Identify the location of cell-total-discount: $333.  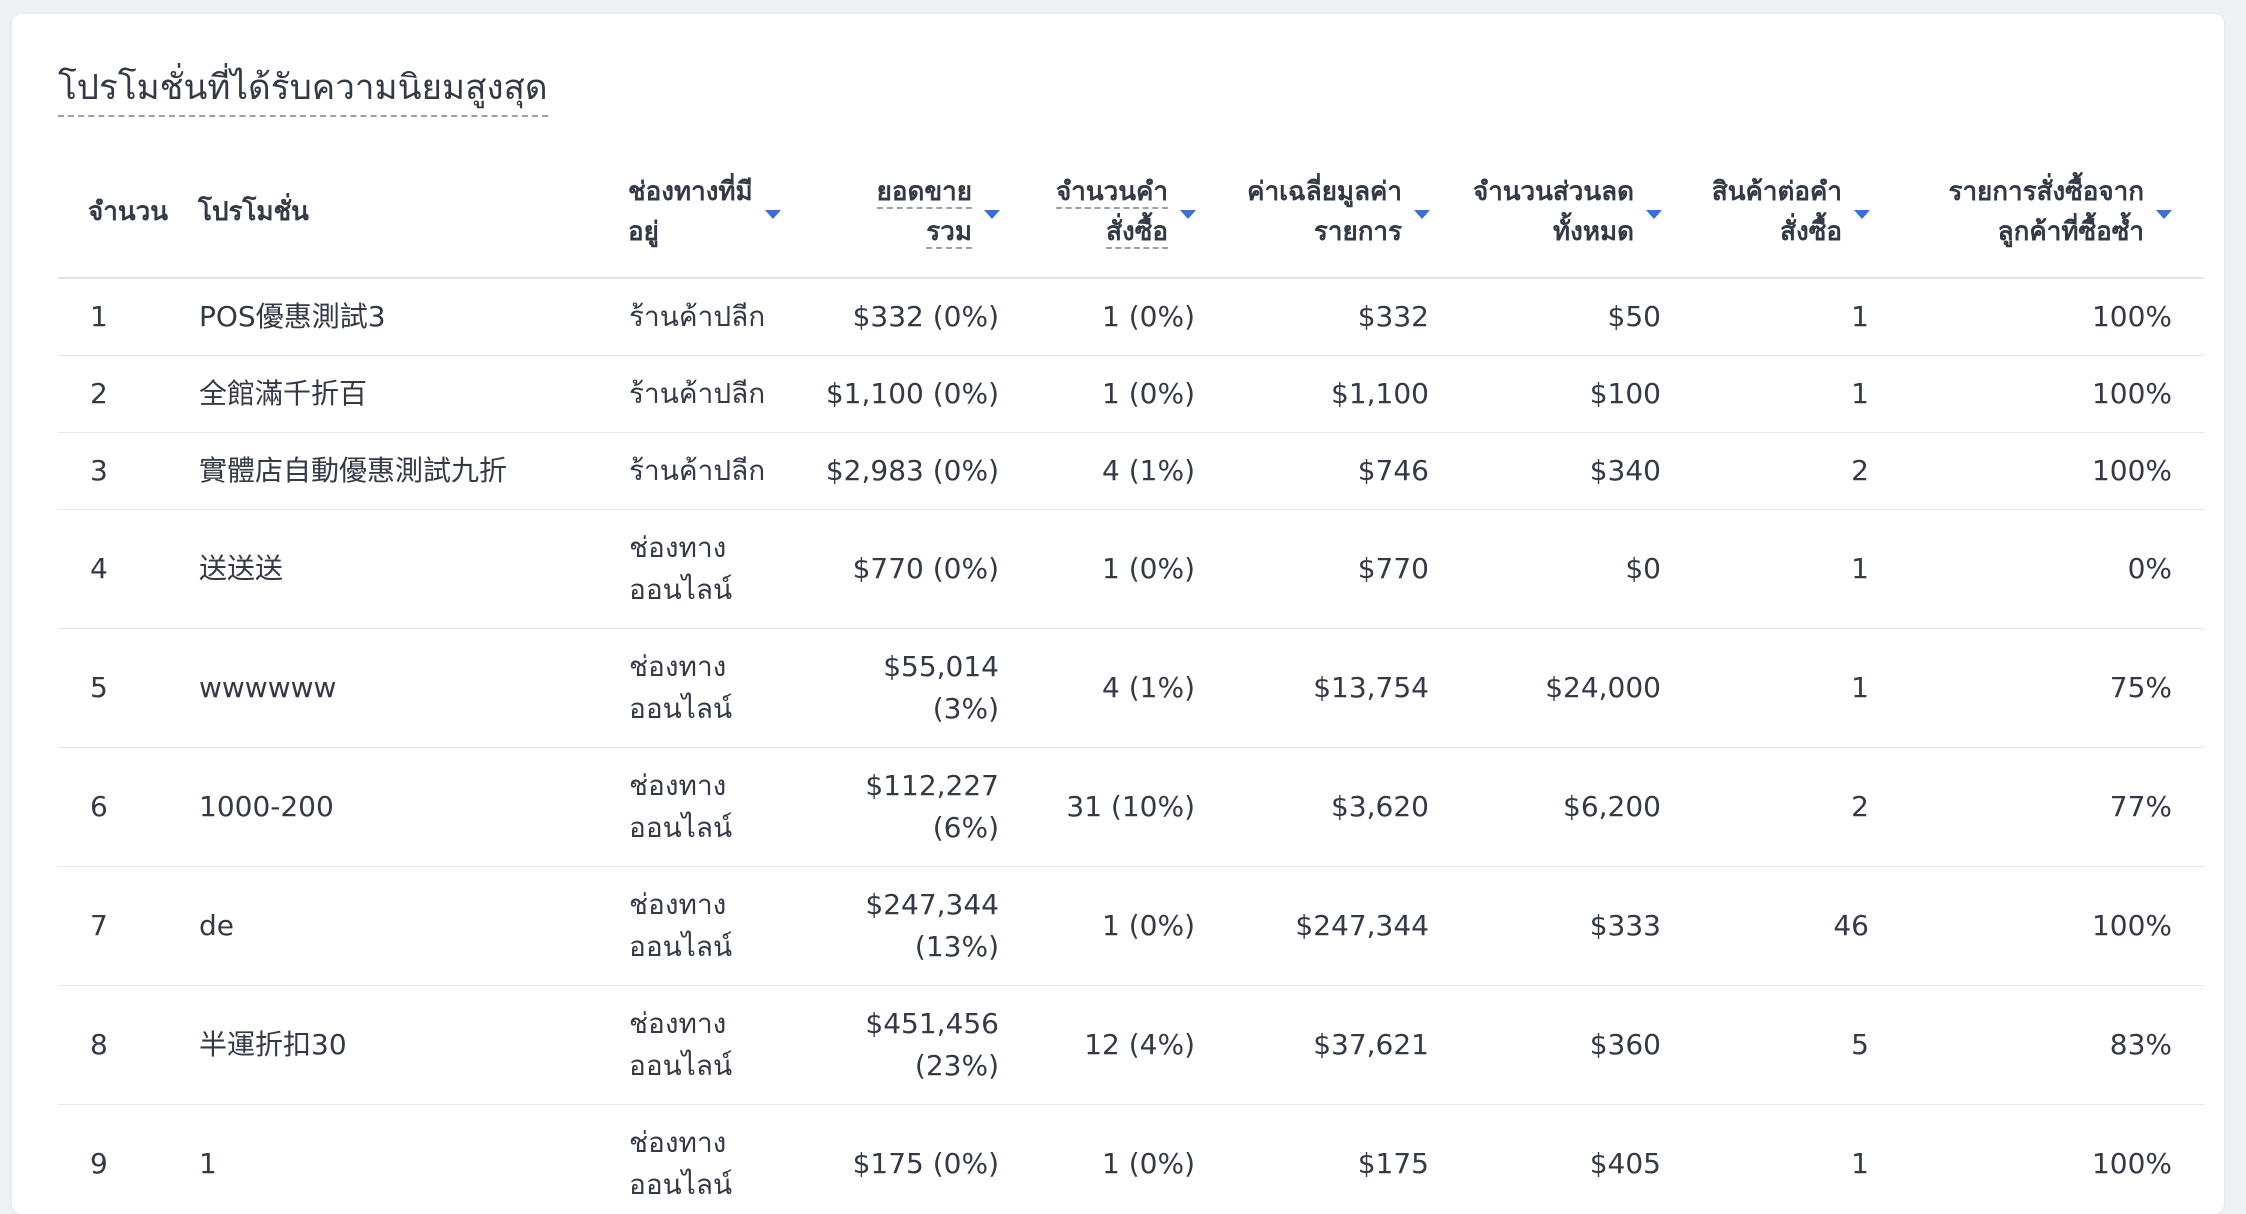
(1546, 926).